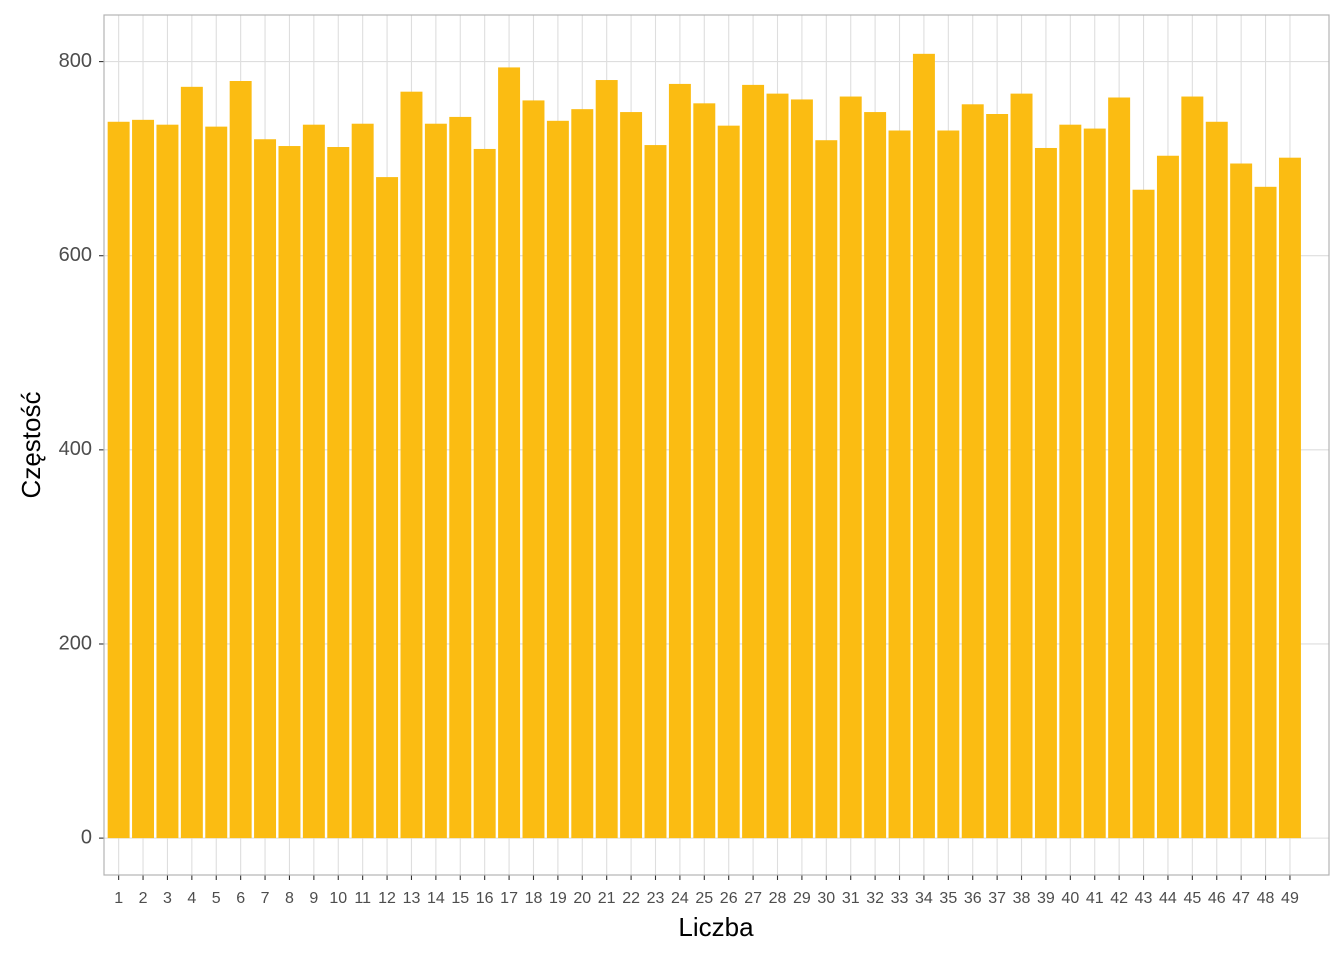 Image resolution: width=1344 pixels, height=960 pixels. I want to click on x-tick-label: 32, so click(875, 898).